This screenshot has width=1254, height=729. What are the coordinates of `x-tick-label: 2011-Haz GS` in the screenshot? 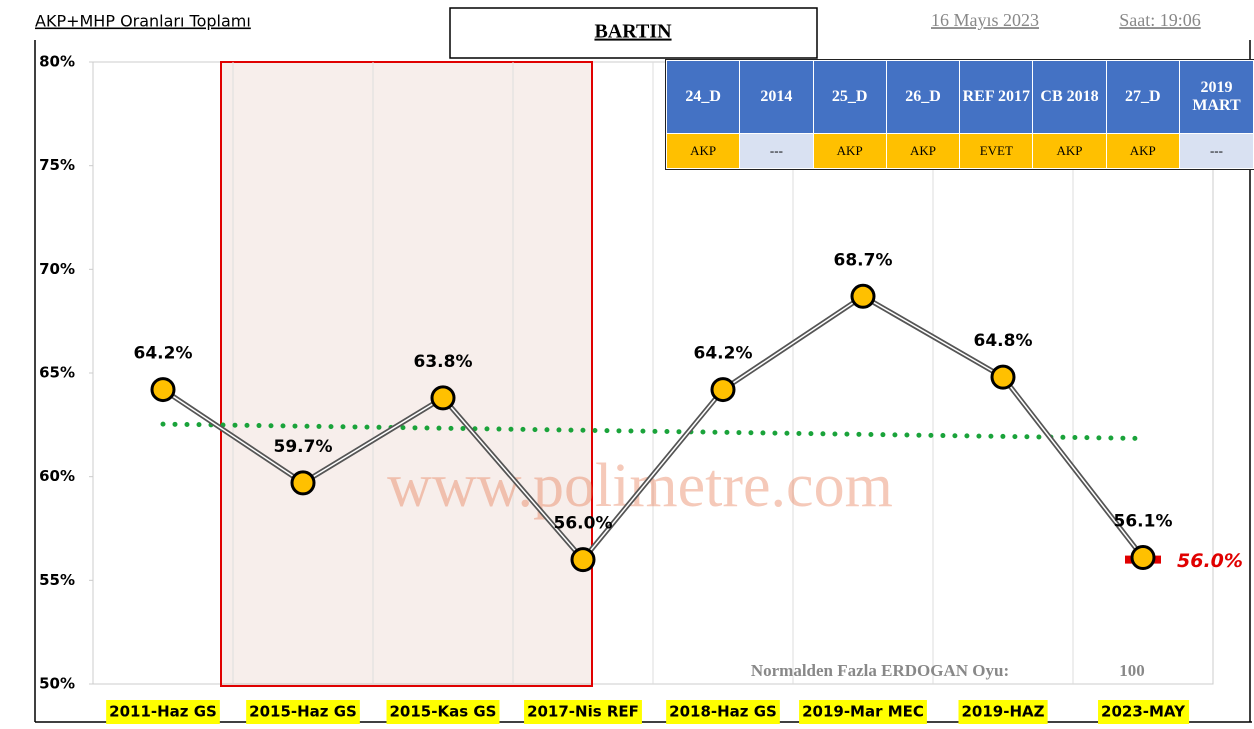 It's located at (163, 712).